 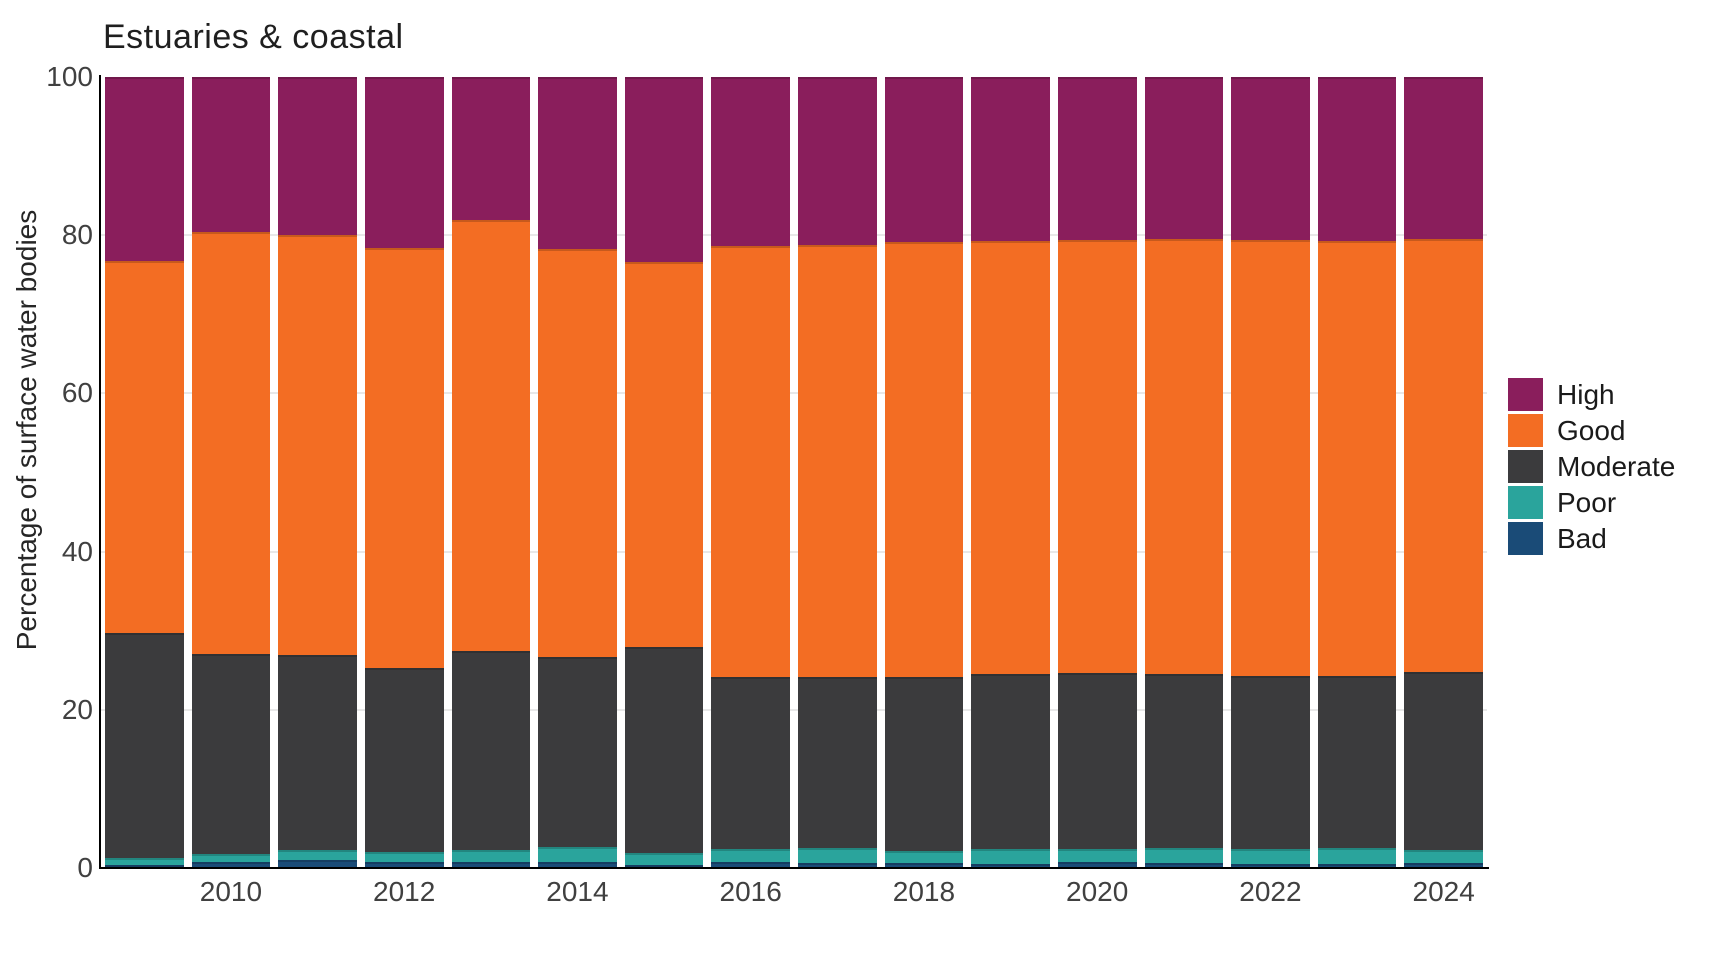 I want to click on legend-label: High, so click(x=1586, y=394).